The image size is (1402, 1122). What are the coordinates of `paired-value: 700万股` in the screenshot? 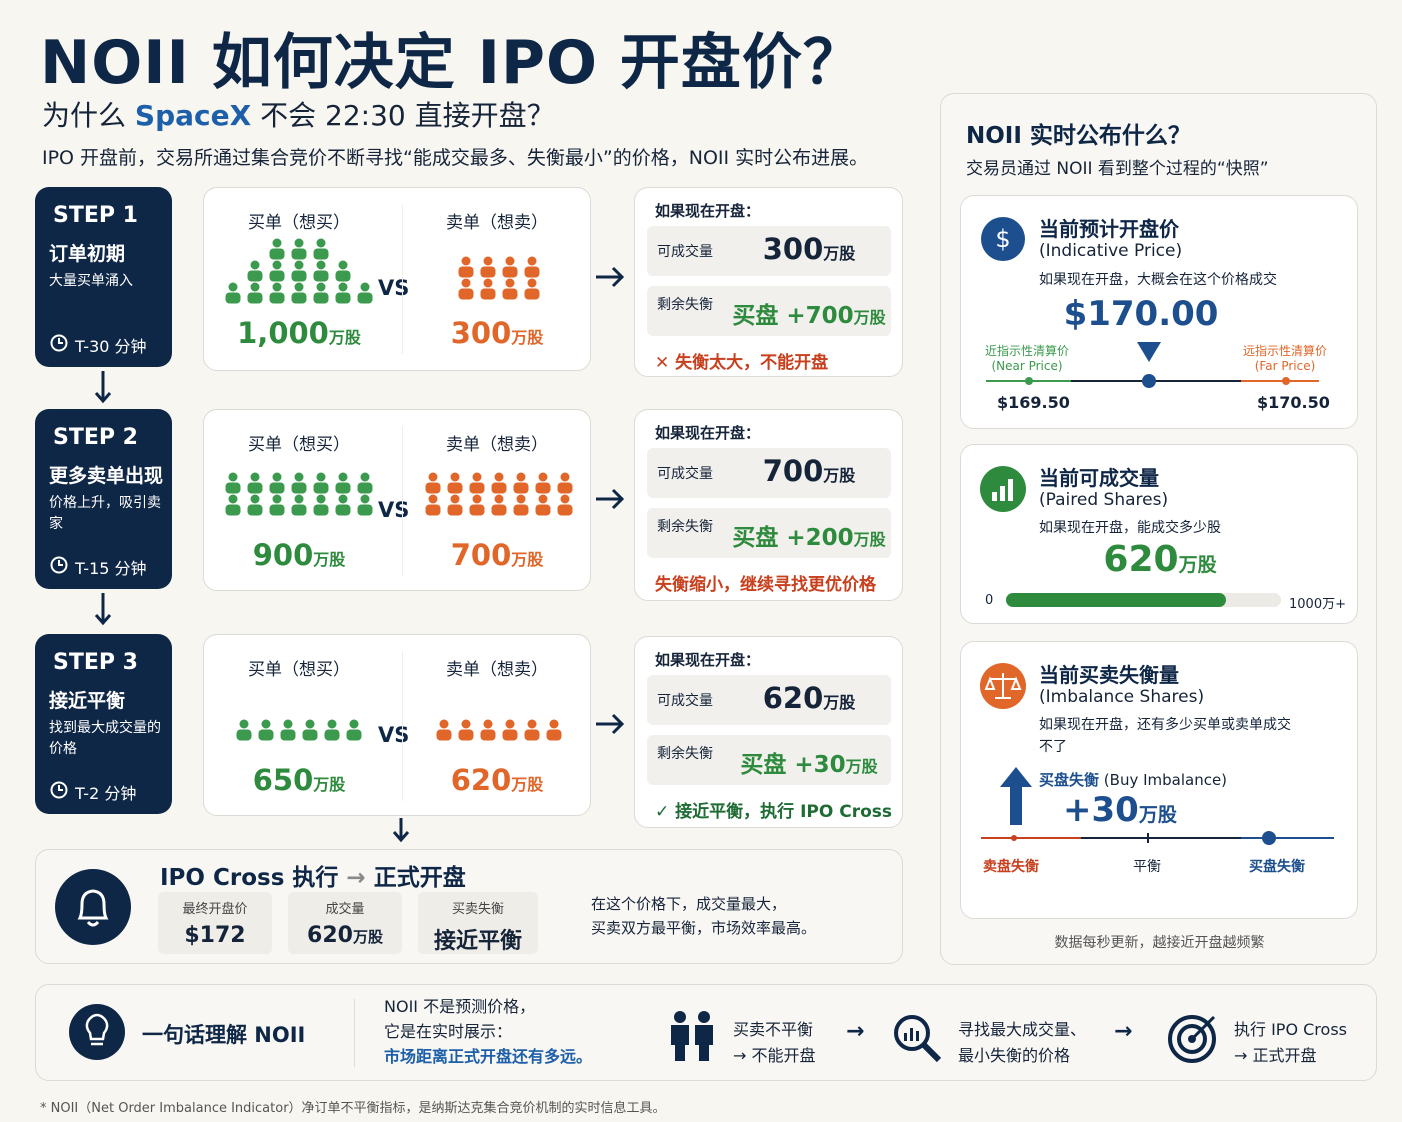 It's located at (809, 471).